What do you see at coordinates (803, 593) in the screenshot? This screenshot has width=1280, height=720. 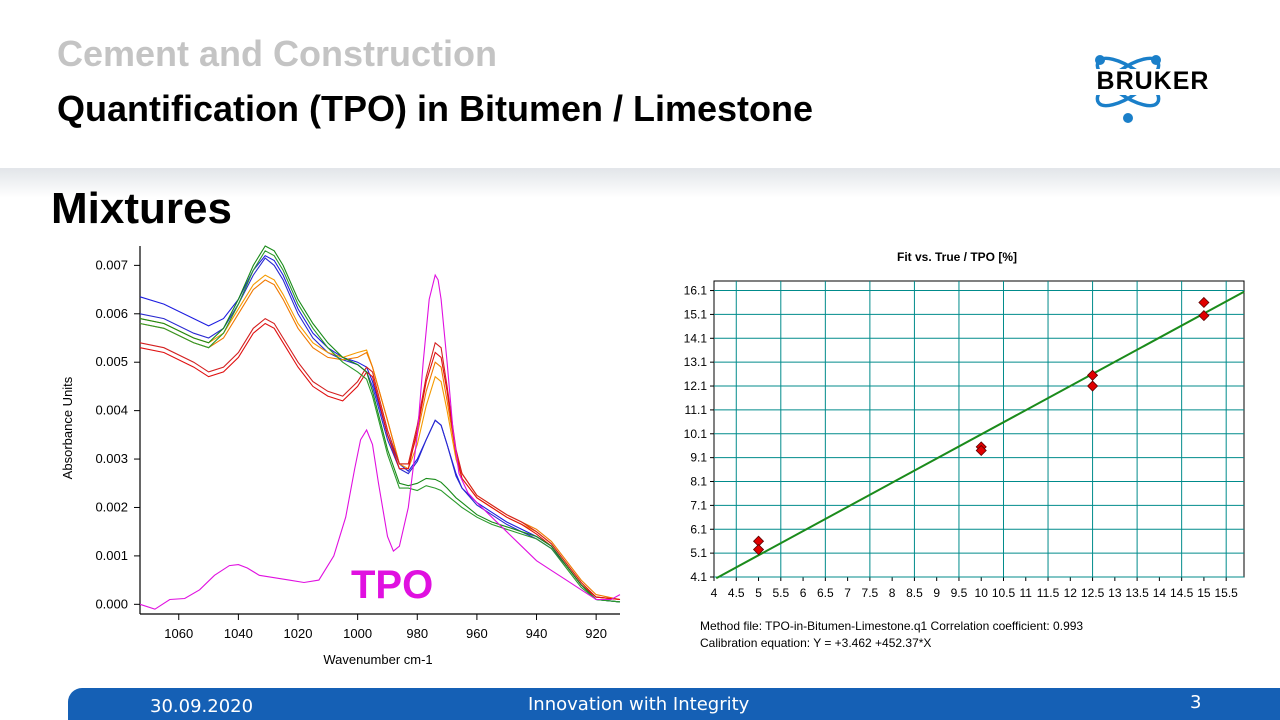 I see `calibration-x-tick-label: 6` at bounding box center [803, 593].